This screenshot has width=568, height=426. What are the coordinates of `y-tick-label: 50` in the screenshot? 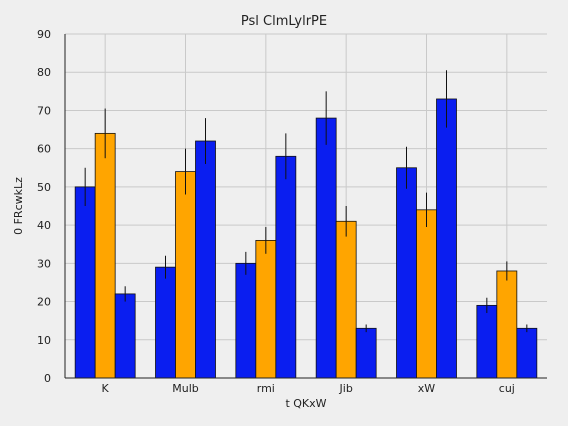 It's located at (44, 187).